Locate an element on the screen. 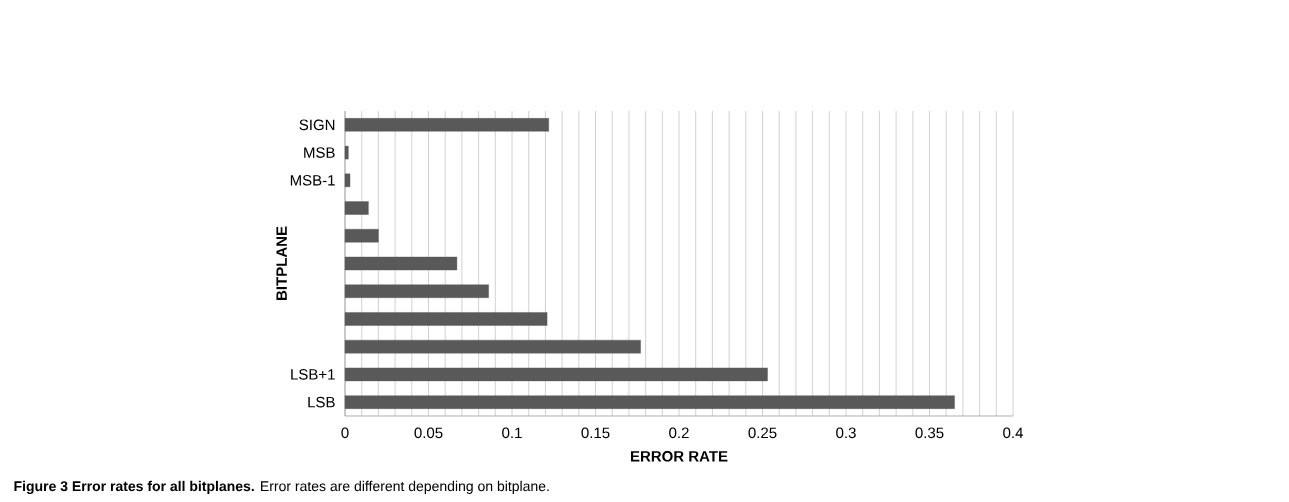 The height and width of the screenshot is (502, 1289). x-tick-label: 0 is located at coordinates (345, 433).